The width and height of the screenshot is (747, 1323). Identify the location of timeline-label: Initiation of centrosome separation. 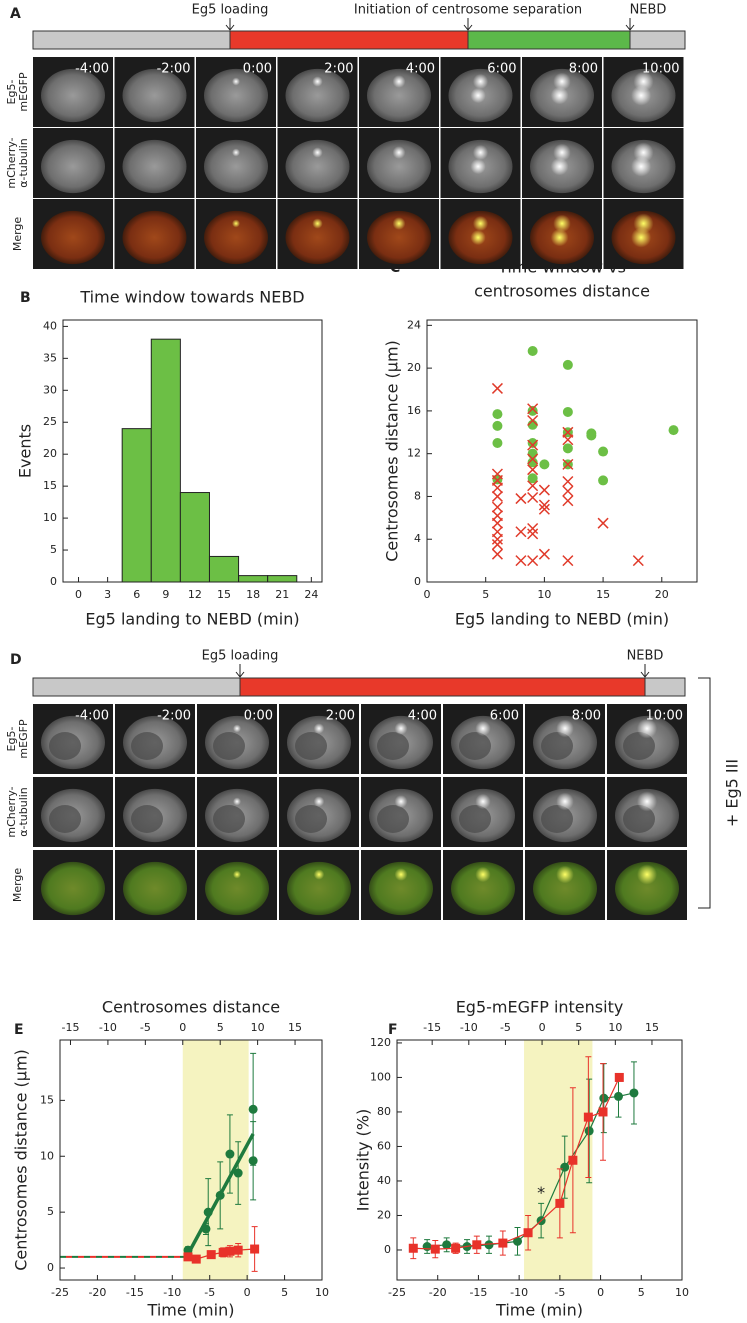
(468, 10).